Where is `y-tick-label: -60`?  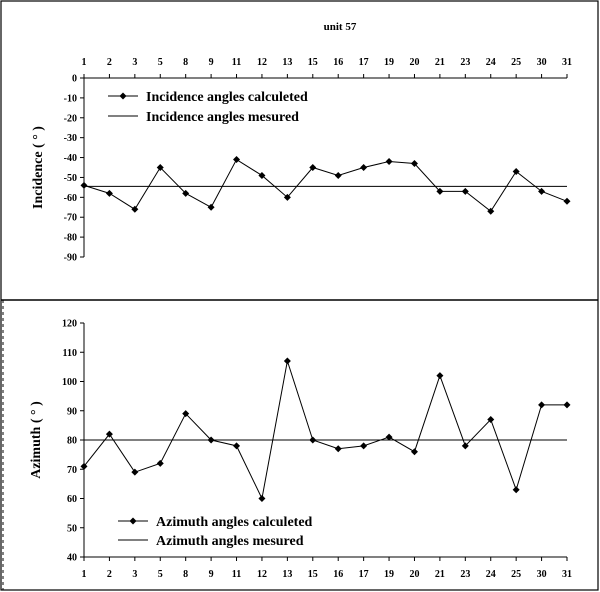
y-tick-label: -60 is located at coordinates (70, 198).